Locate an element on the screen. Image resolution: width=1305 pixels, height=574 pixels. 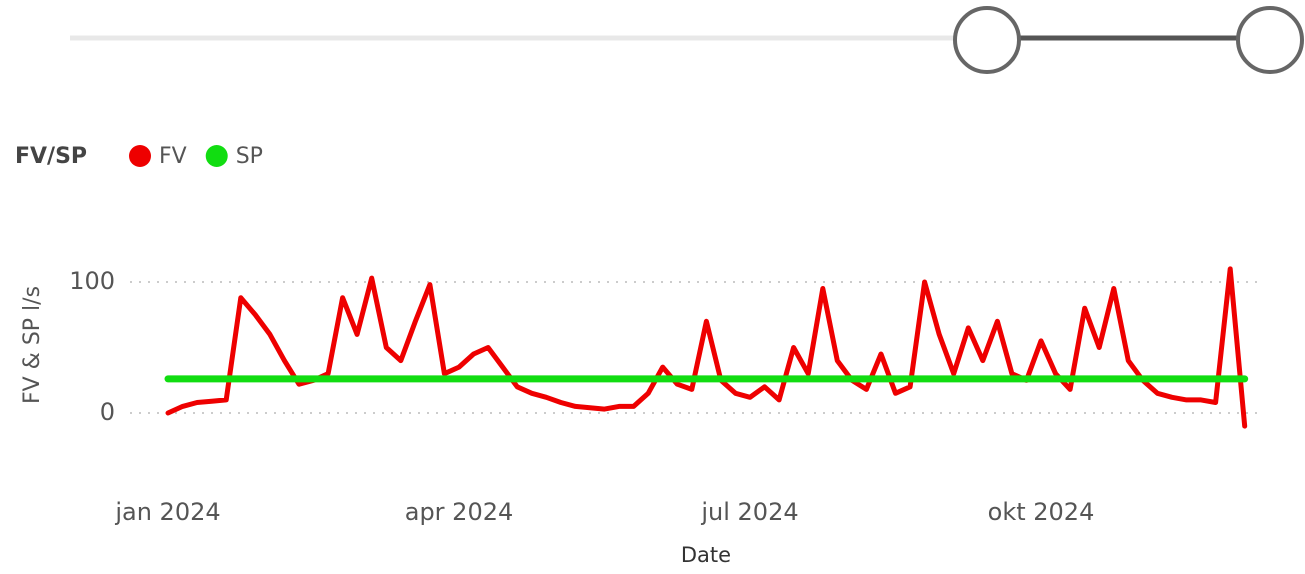
x-tick-label: jul 2024 is located at coordinates (749, 512).